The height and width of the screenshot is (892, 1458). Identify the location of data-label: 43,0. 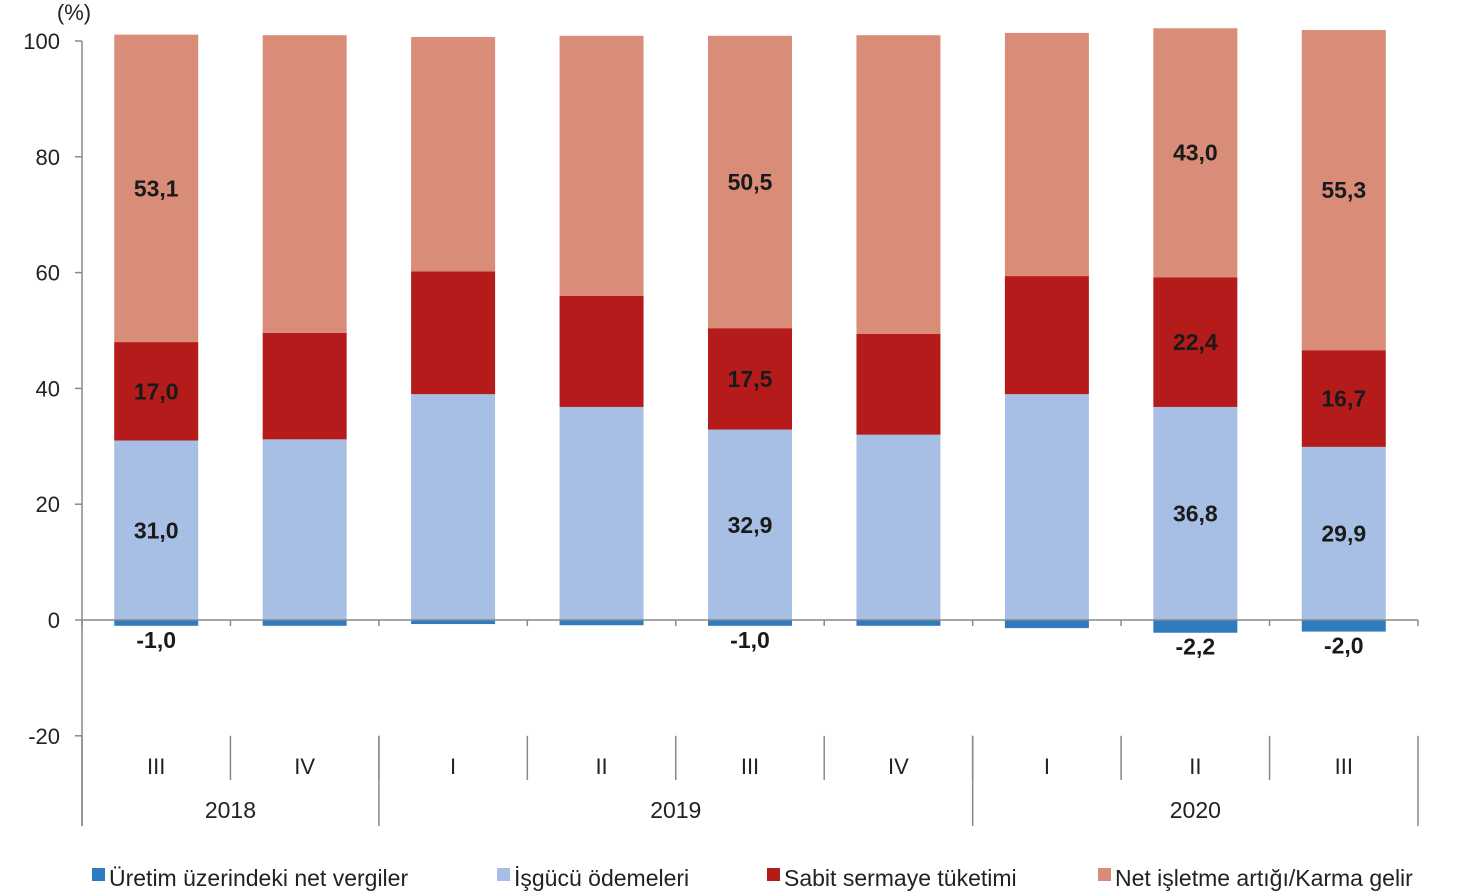
(1195, 153).